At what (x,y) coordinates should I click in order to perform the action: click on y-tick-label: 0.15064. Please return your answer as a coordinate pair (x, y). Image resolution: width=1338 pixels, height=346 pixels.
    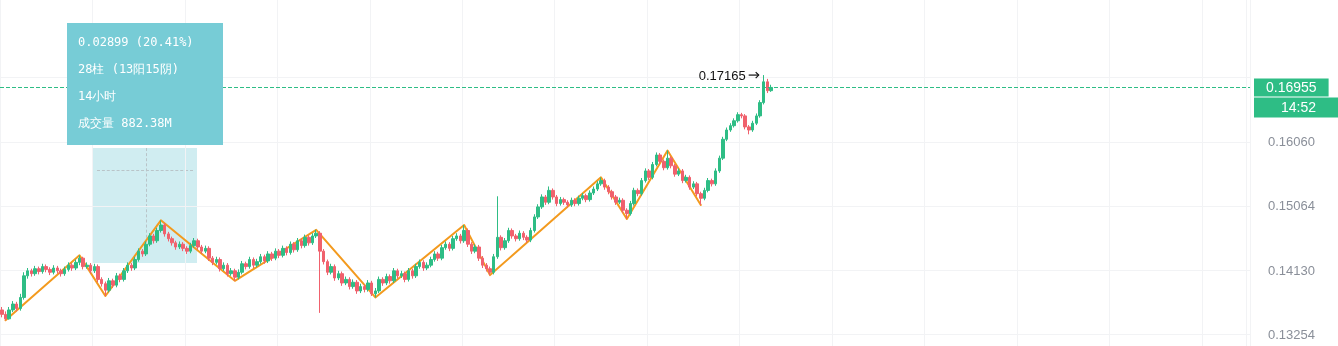
    Looking at the image, I should click on (1291, 206).